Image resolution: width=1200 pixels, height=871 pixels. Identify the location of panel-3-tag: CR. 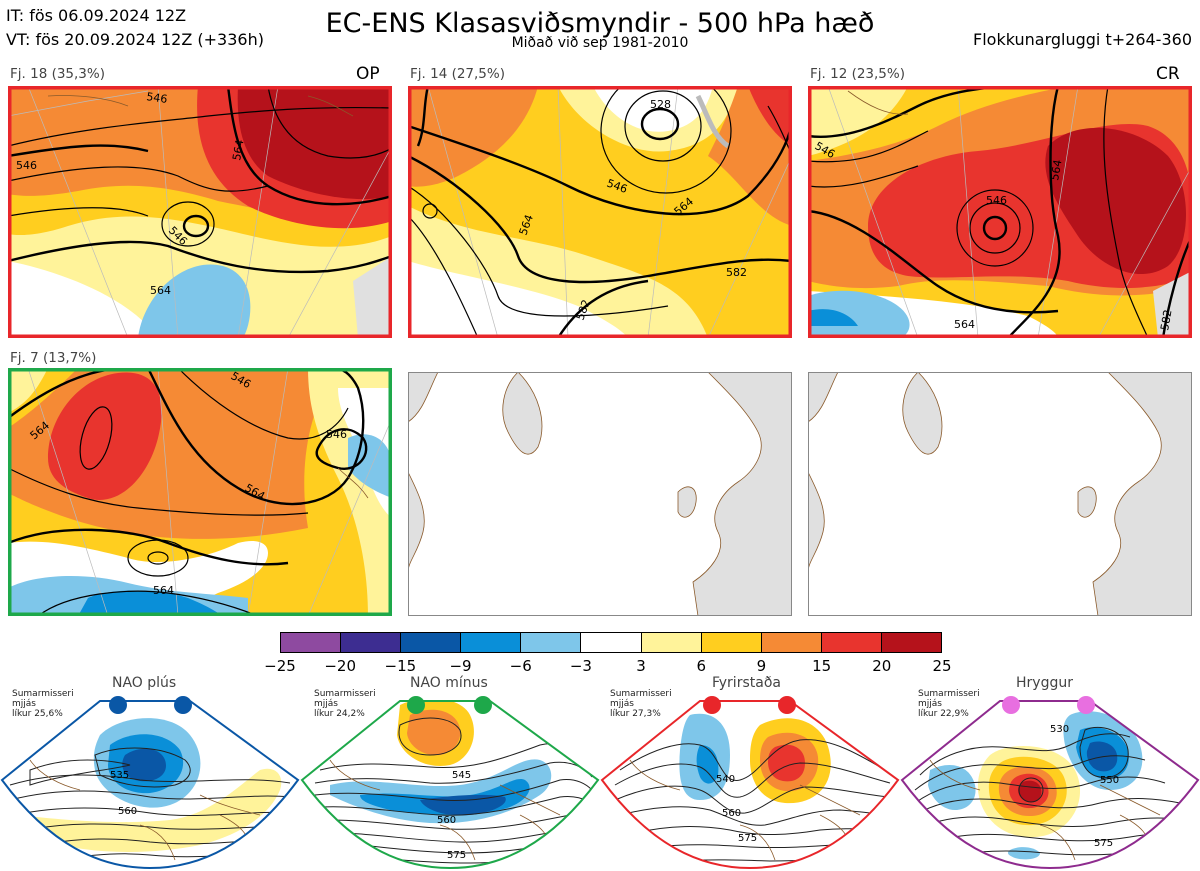
(1168, 74).